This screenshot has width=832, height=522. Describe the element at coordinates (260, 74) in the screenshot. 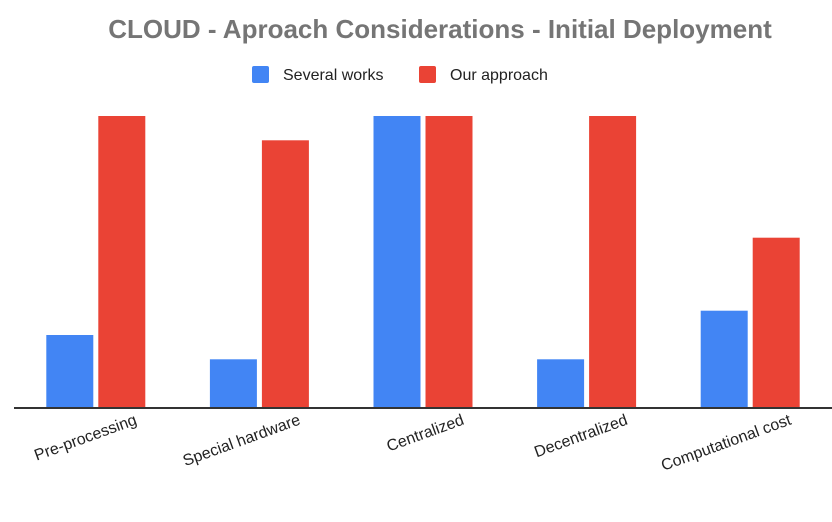

I see `legend-swatch-several-works` at that location.